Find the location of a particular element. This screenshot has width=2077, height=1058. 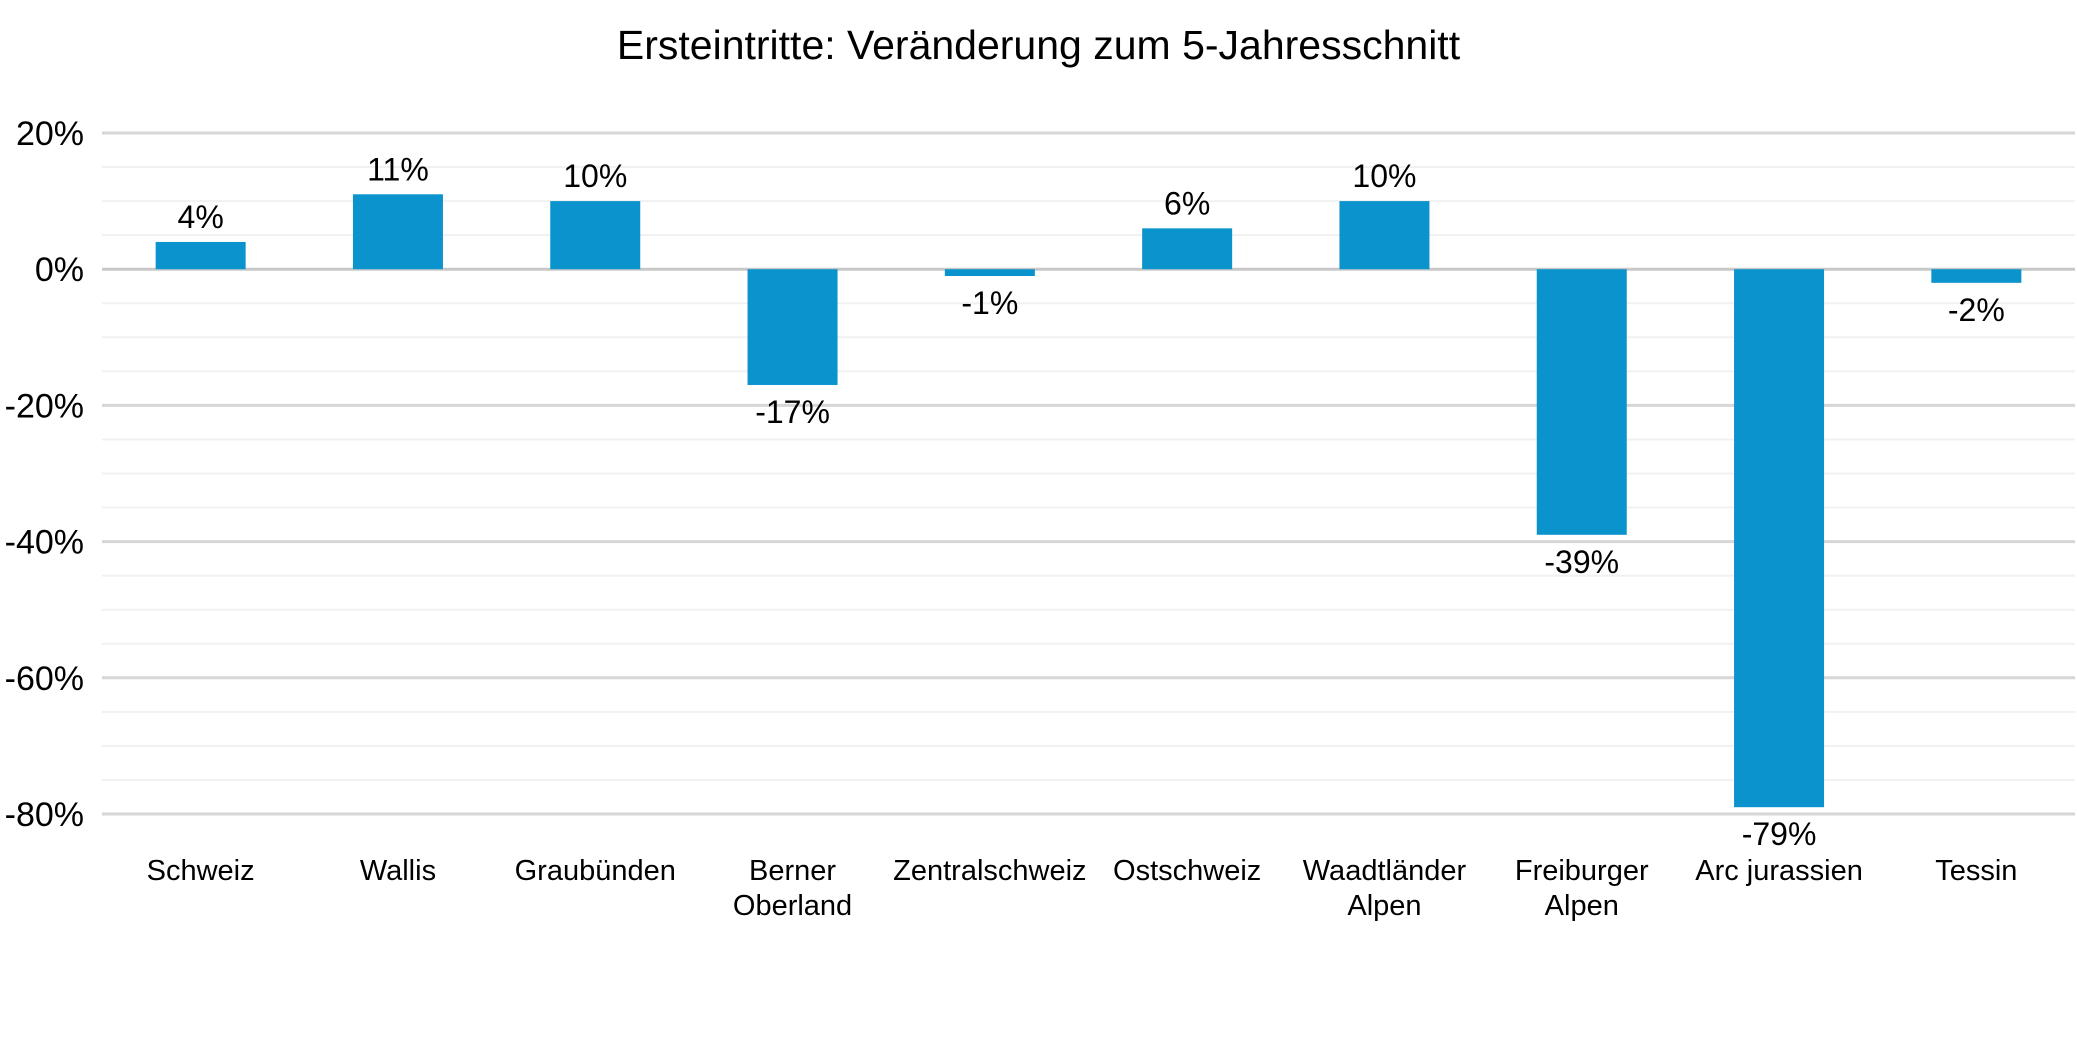

y-axis-tick-label: -40% is located at coordinates (44, 543).